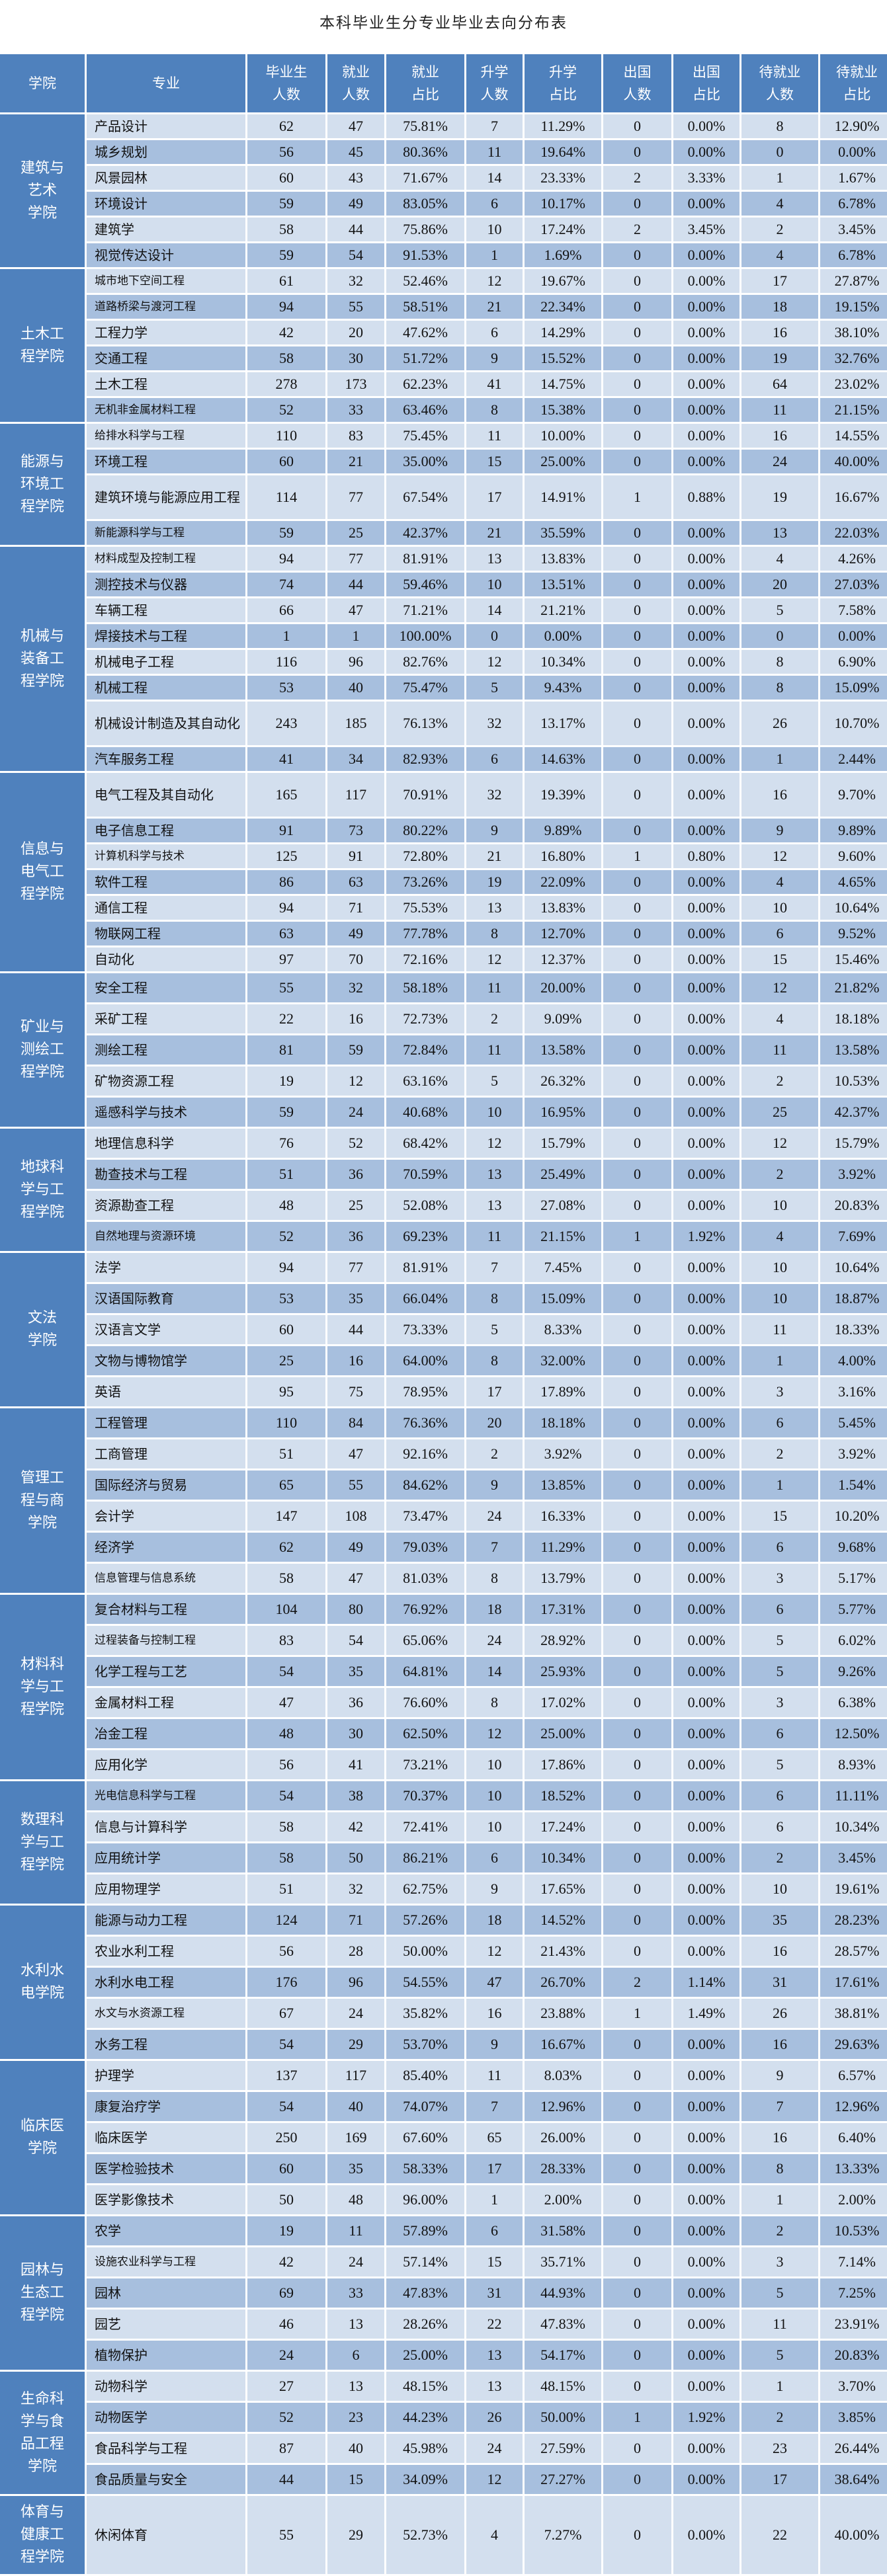 The height and width of the screenshot is (2576, 887). Describe the element at coordinates (563, 2106) in the screenshot. I see `further-study-rate: 12.96%` at that location.